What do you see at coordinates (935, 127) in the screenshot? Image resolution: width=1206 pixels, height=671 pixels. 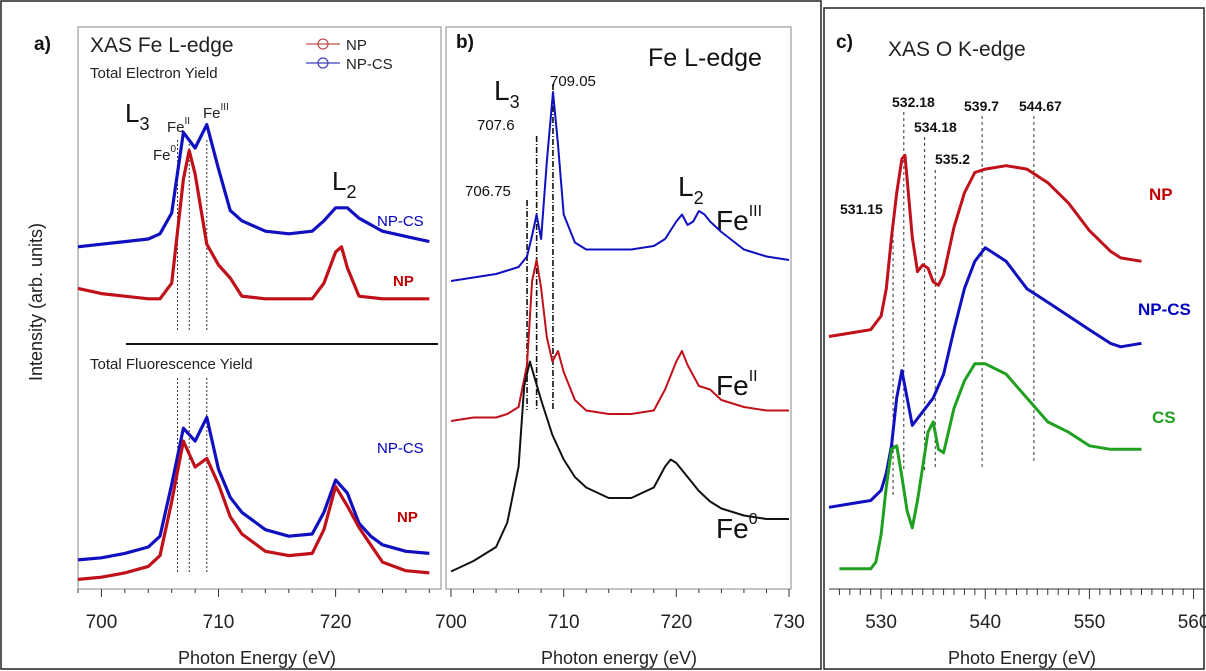 I see `panel-c-peak-534: 534.18` at bounding box center [935, 127].